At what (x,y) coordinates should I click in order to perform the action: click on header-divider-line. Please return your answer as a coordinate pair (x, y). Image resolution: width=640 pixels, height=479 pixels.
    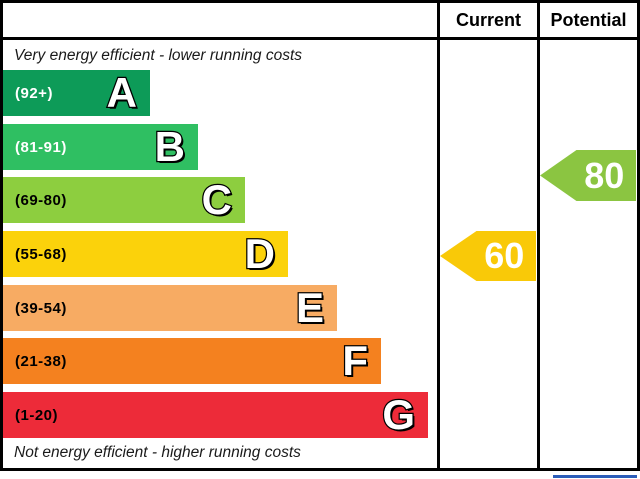
    Looking at the image, I should click on (320, 38).